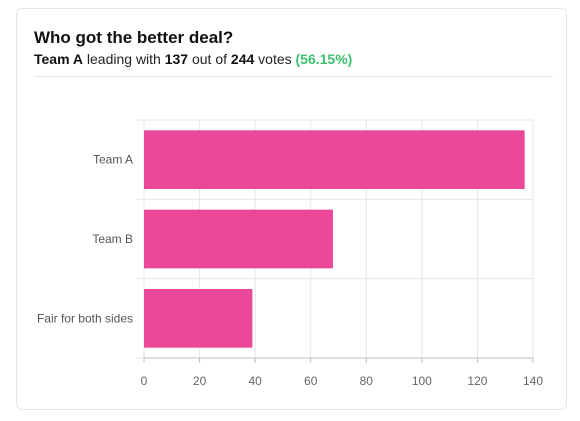 Image resolution: width=580 pixels, height=421 pixels. Describe the element at coordinates (311, 381) in the screenshot. I see `x-tick-label: 60` at that location.